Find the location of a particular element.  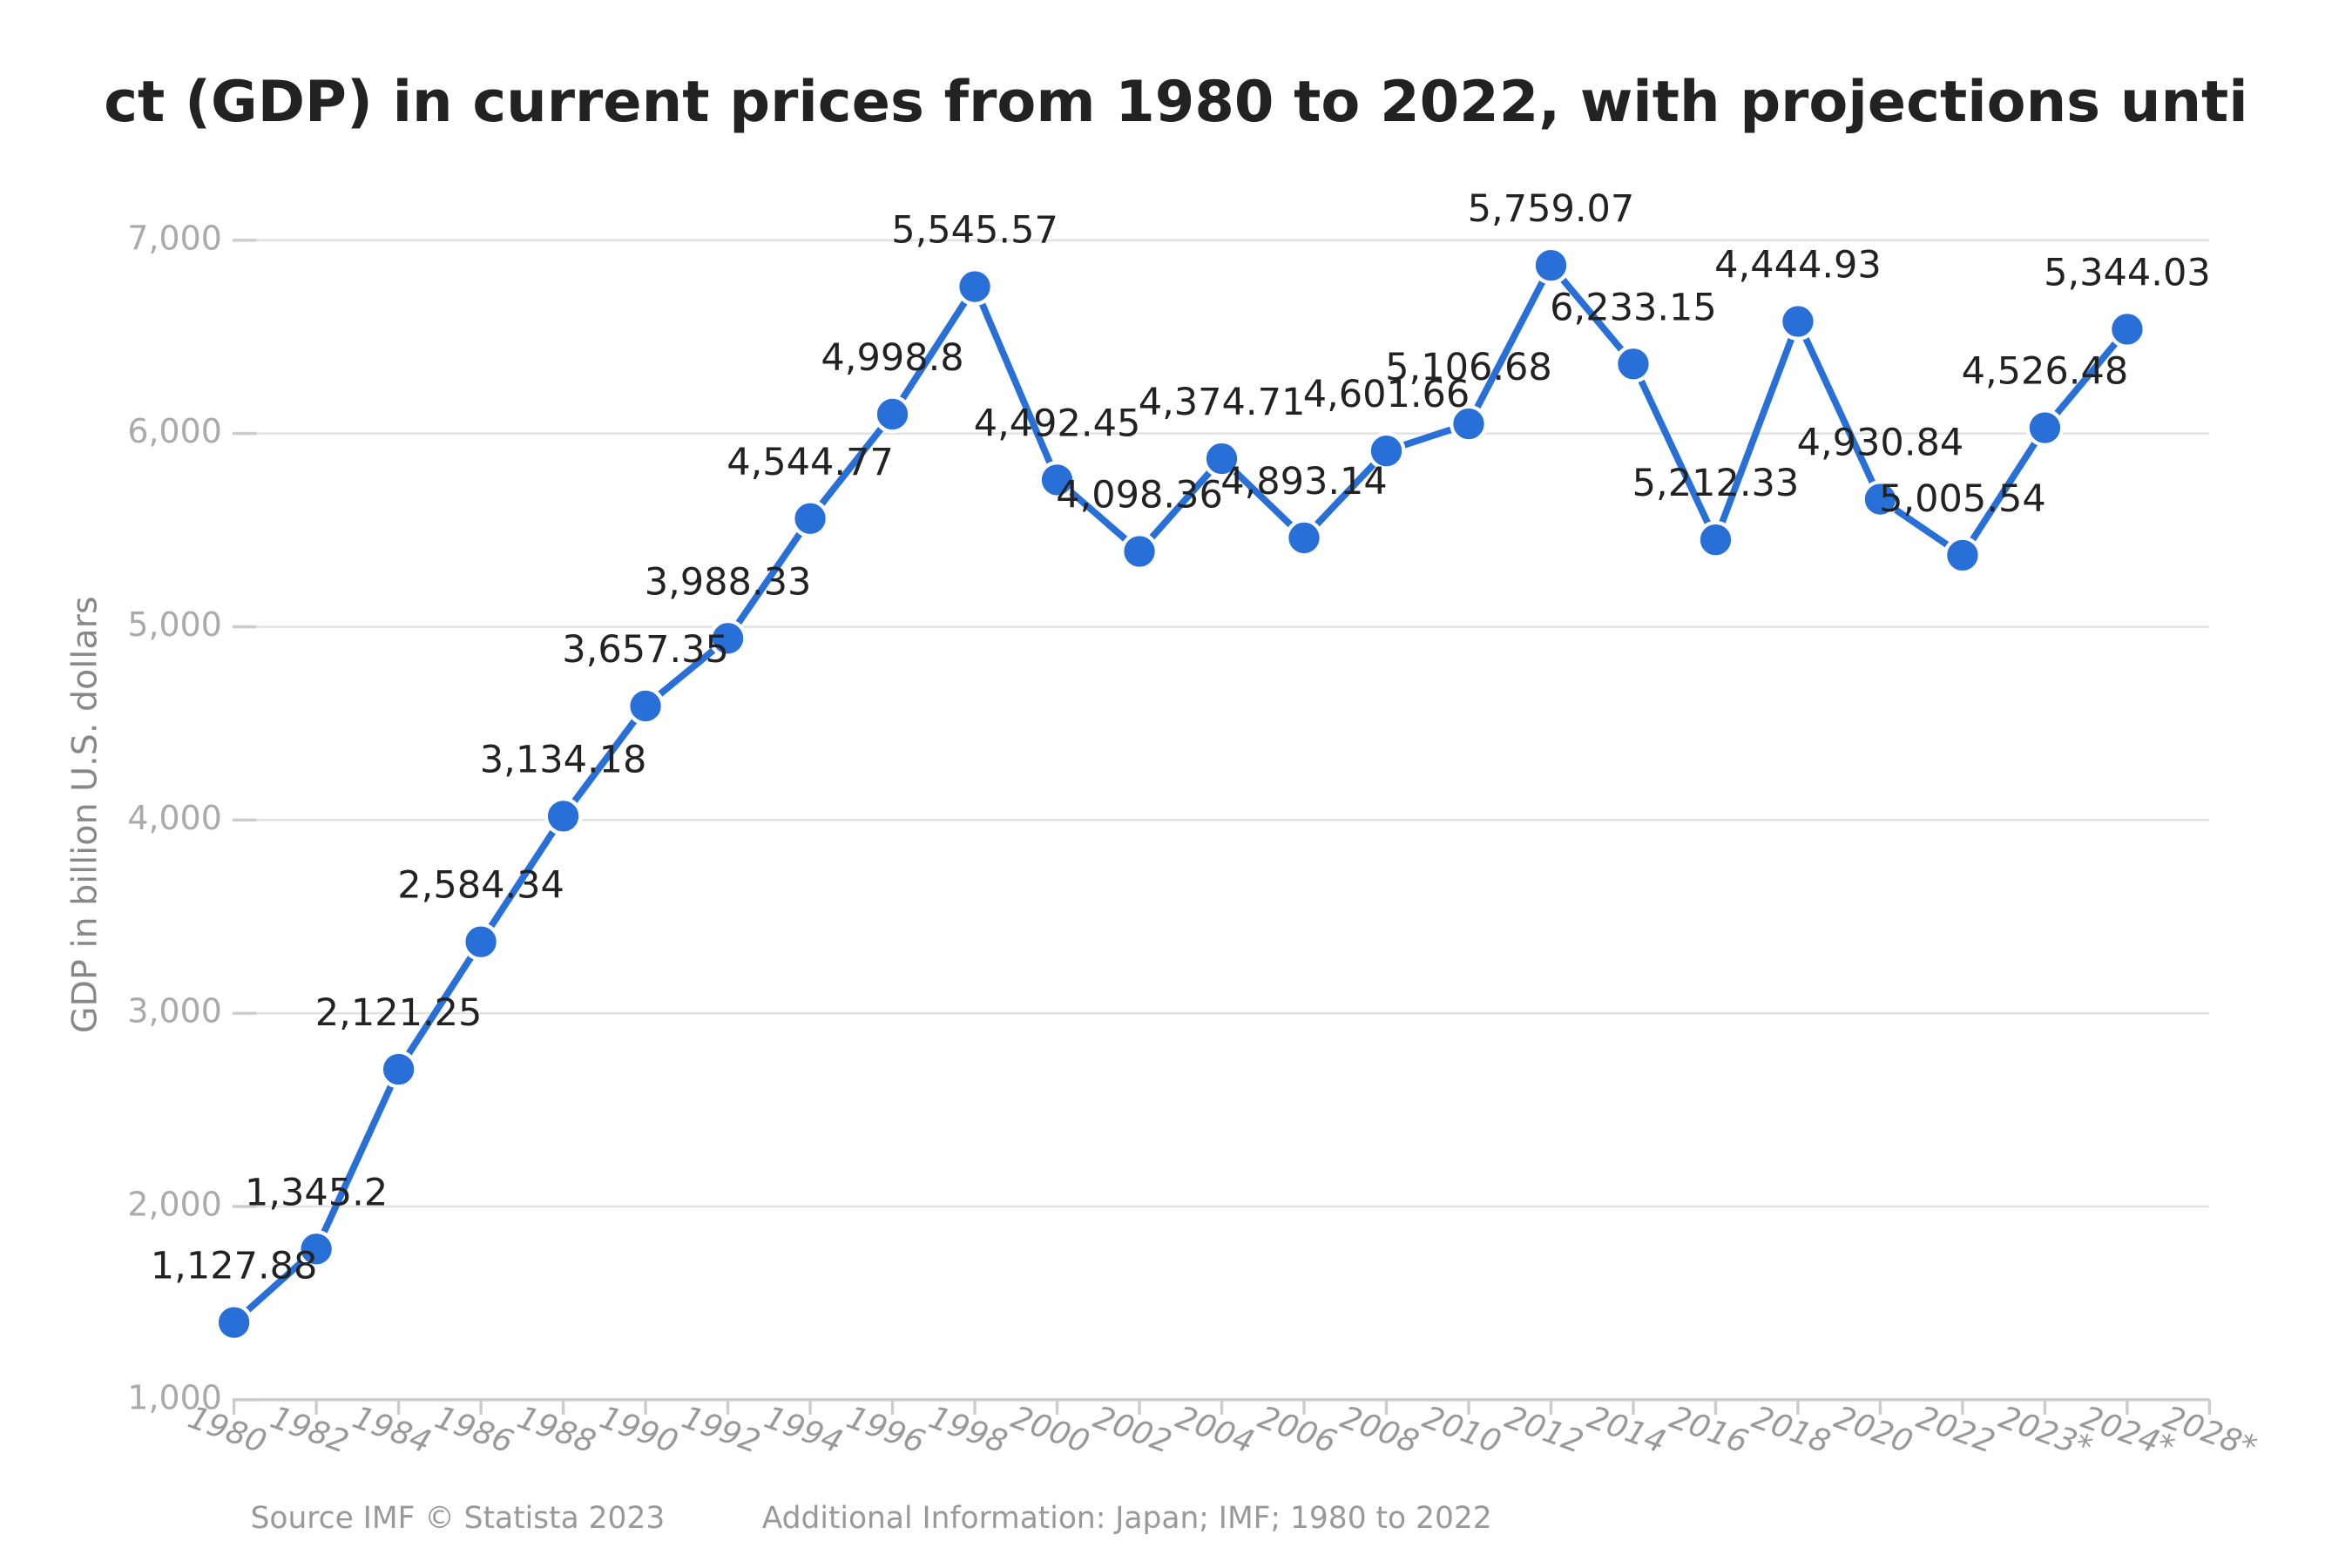

data-label: 1,345.2 is located at coordinates (316, 1192).